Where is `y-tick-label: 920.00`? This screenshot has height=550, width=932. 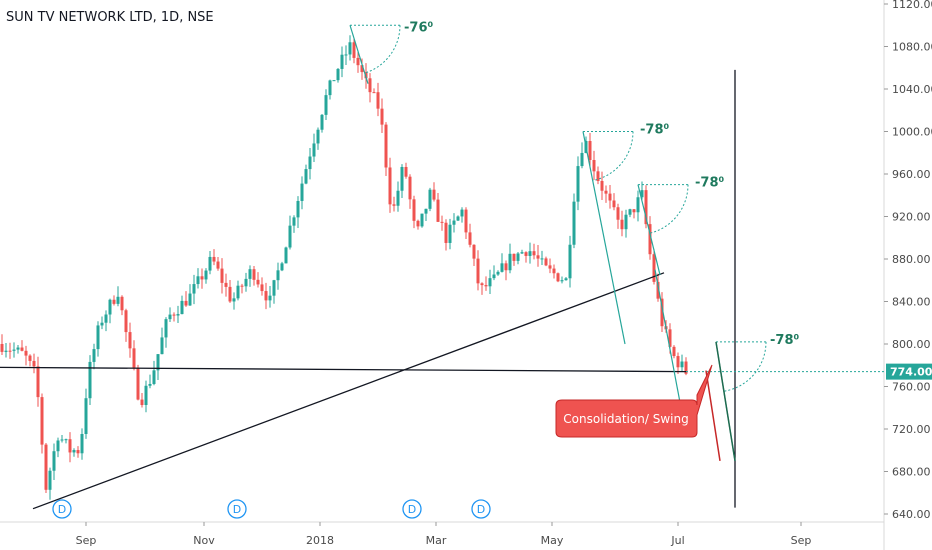
y-tick-label: 920.00 is located at coordinates (911, 217).